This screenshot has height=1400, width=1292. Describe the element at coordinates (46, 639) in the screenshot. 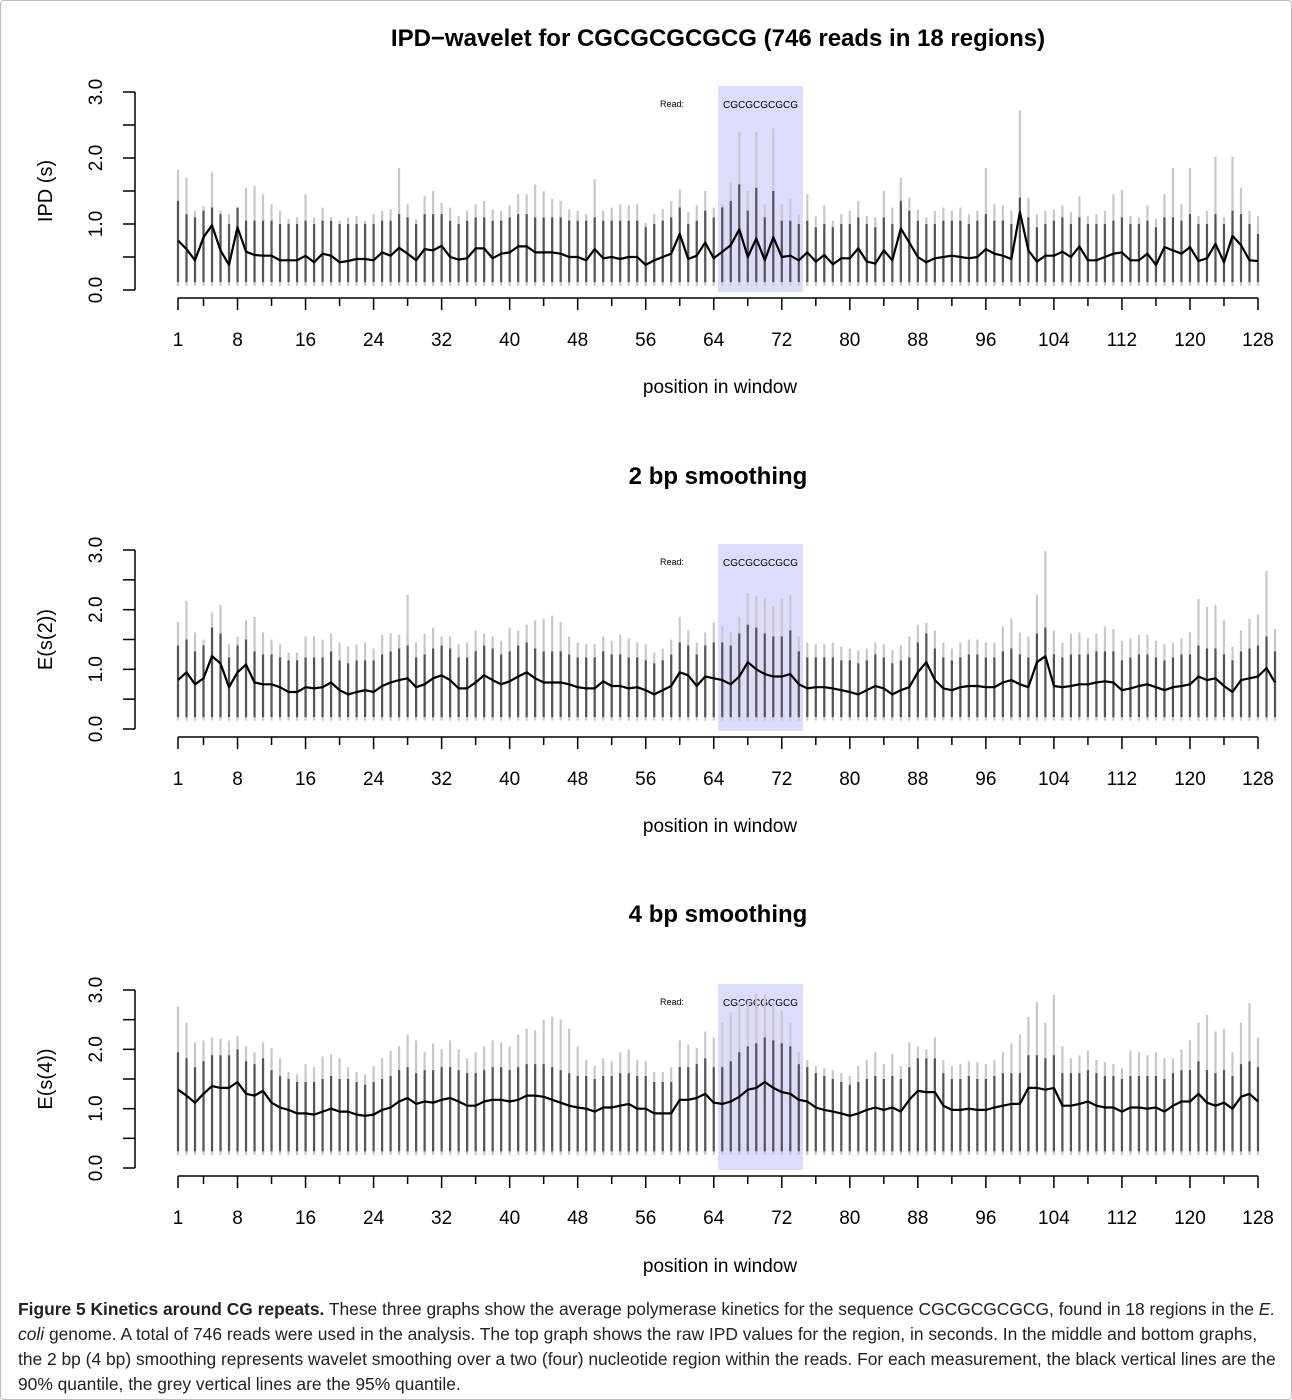

I see `y-axis-label: E(s(2))` at that location.